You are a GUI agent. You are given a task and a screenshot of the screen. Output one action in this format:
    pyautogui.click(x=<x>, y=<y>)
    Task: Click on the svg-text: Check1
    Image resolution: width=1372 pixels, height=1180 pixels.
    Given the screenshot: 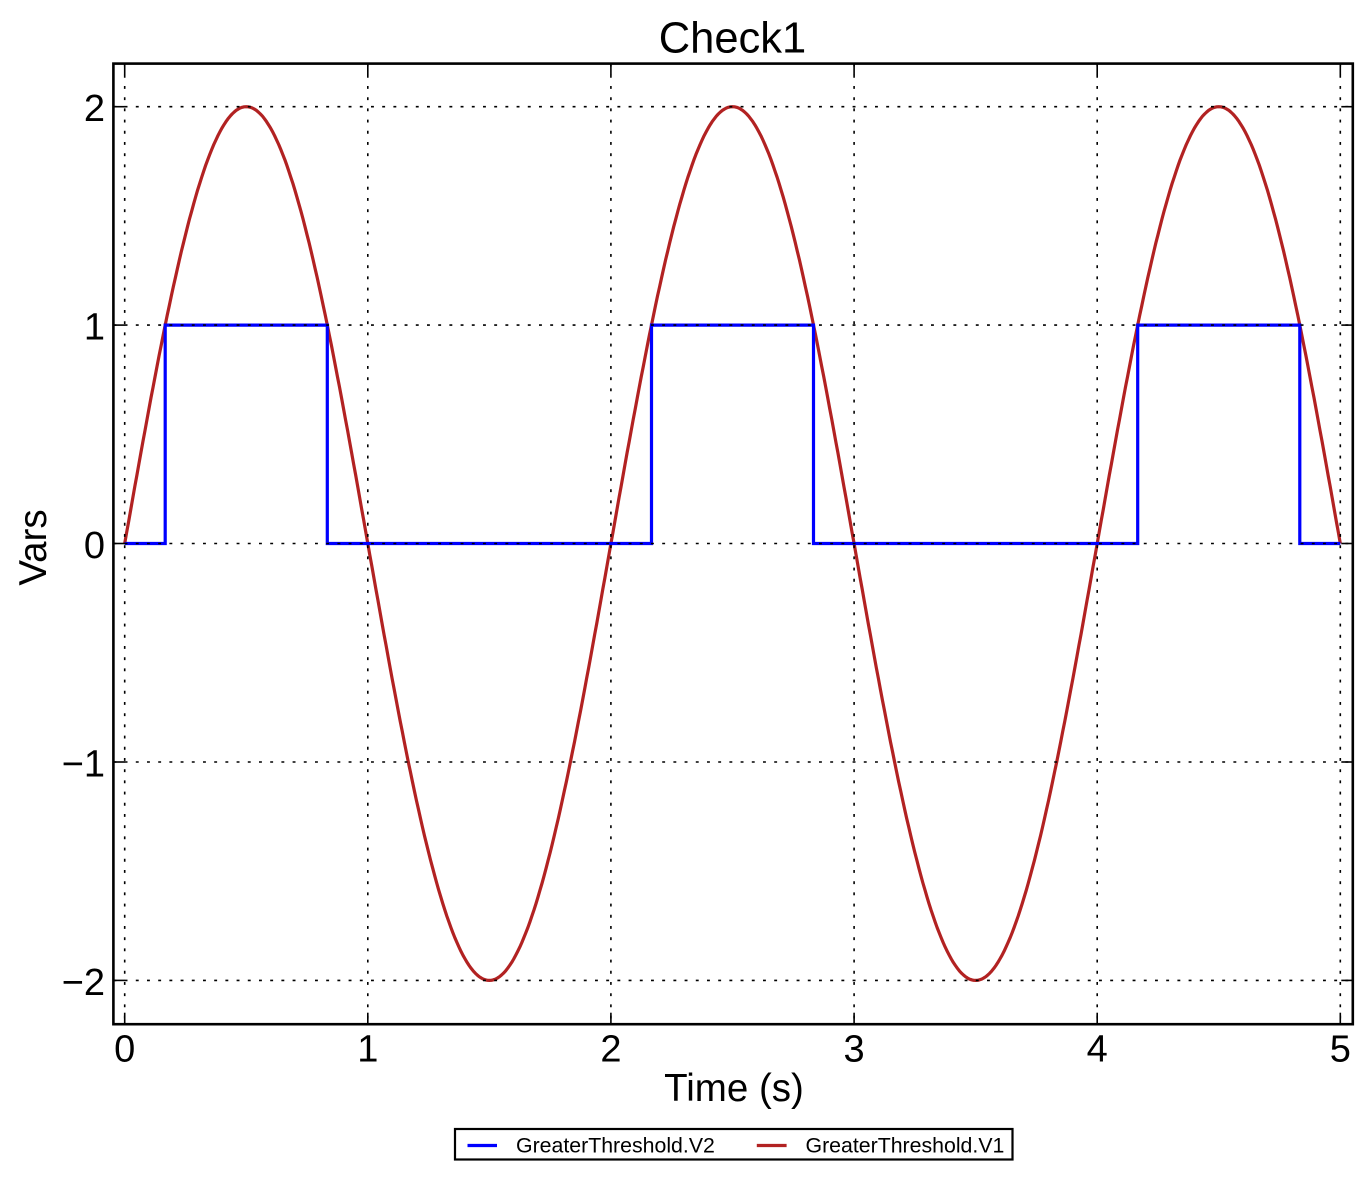 What is the action you would take?
    pyautogui.click(x=733, y=39)
    